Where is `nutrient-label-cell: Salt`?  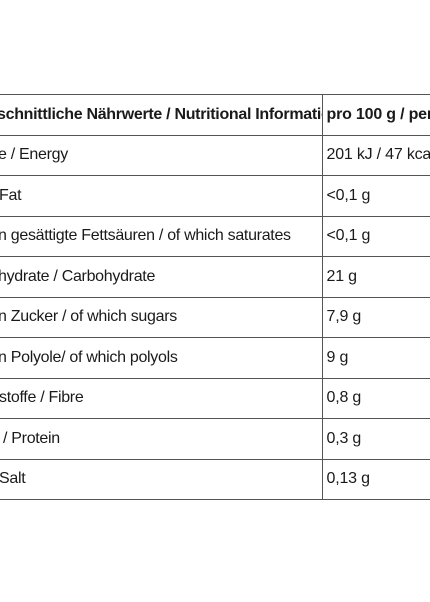
nutrient-label-cell: Salt is located at coordinates (161, 479).